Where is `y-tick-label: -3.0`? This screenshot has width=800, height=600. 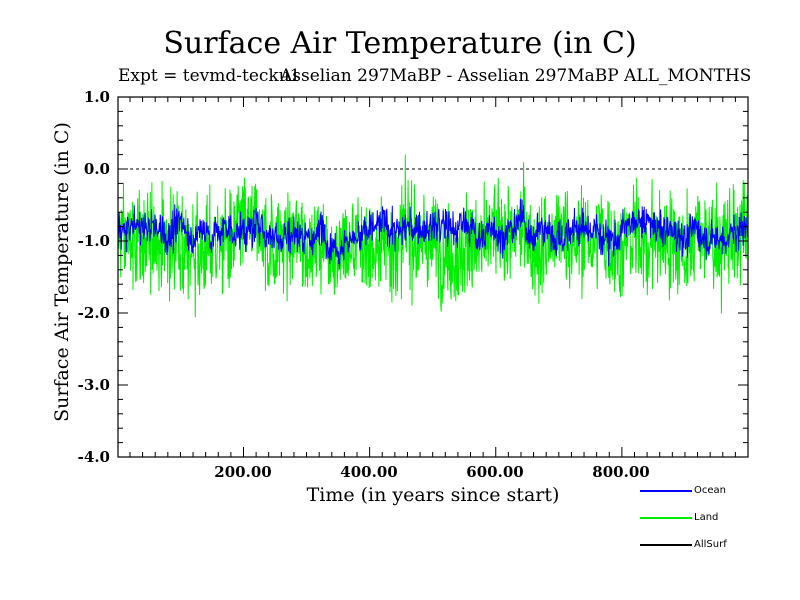 y-tick-label: -3.0 is located at coordinates (93, 385).